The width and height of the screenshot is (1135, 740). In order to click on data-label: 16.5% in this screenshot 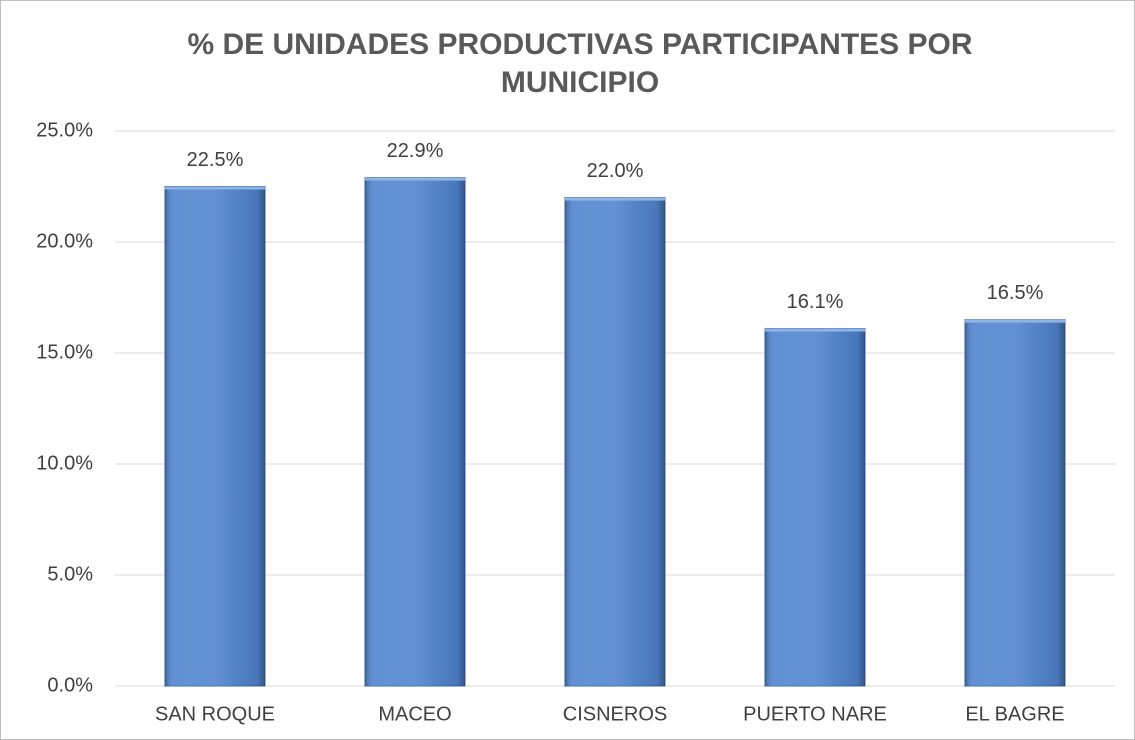, I will do `click(1015, 293)`.